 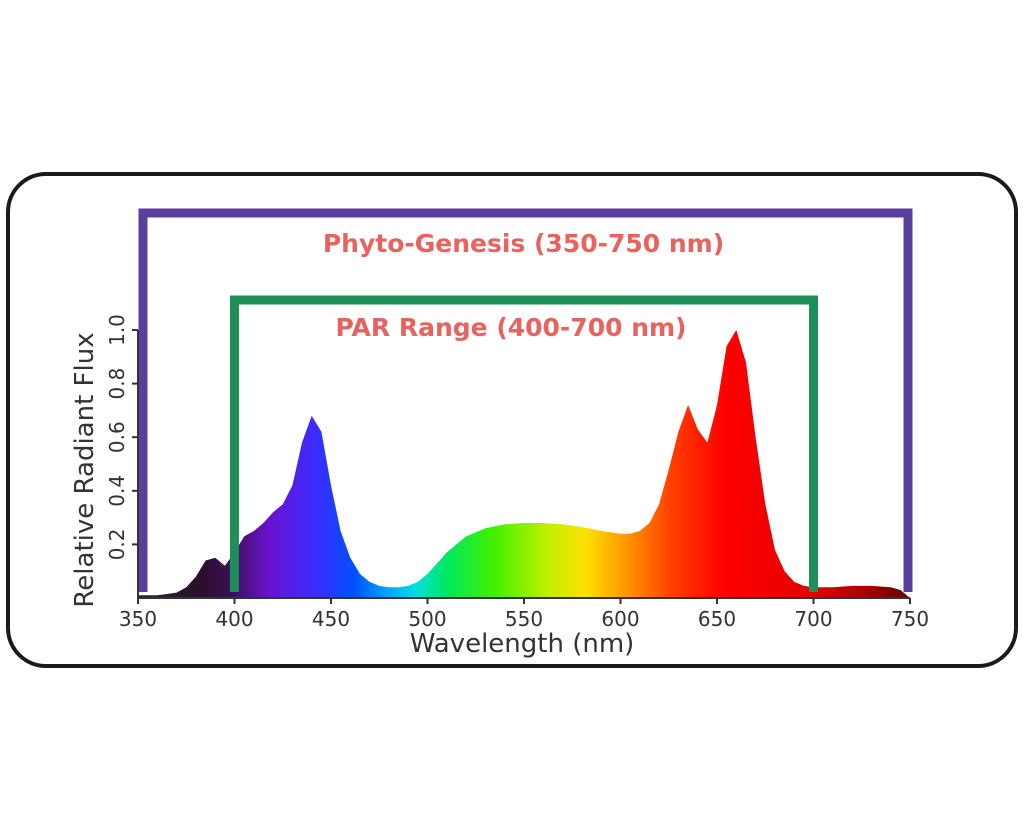 What do you see at coordinates (117, 491) in the screenshot?
I see `y-tick-label: 0.4` at bounding box center [117, 491].